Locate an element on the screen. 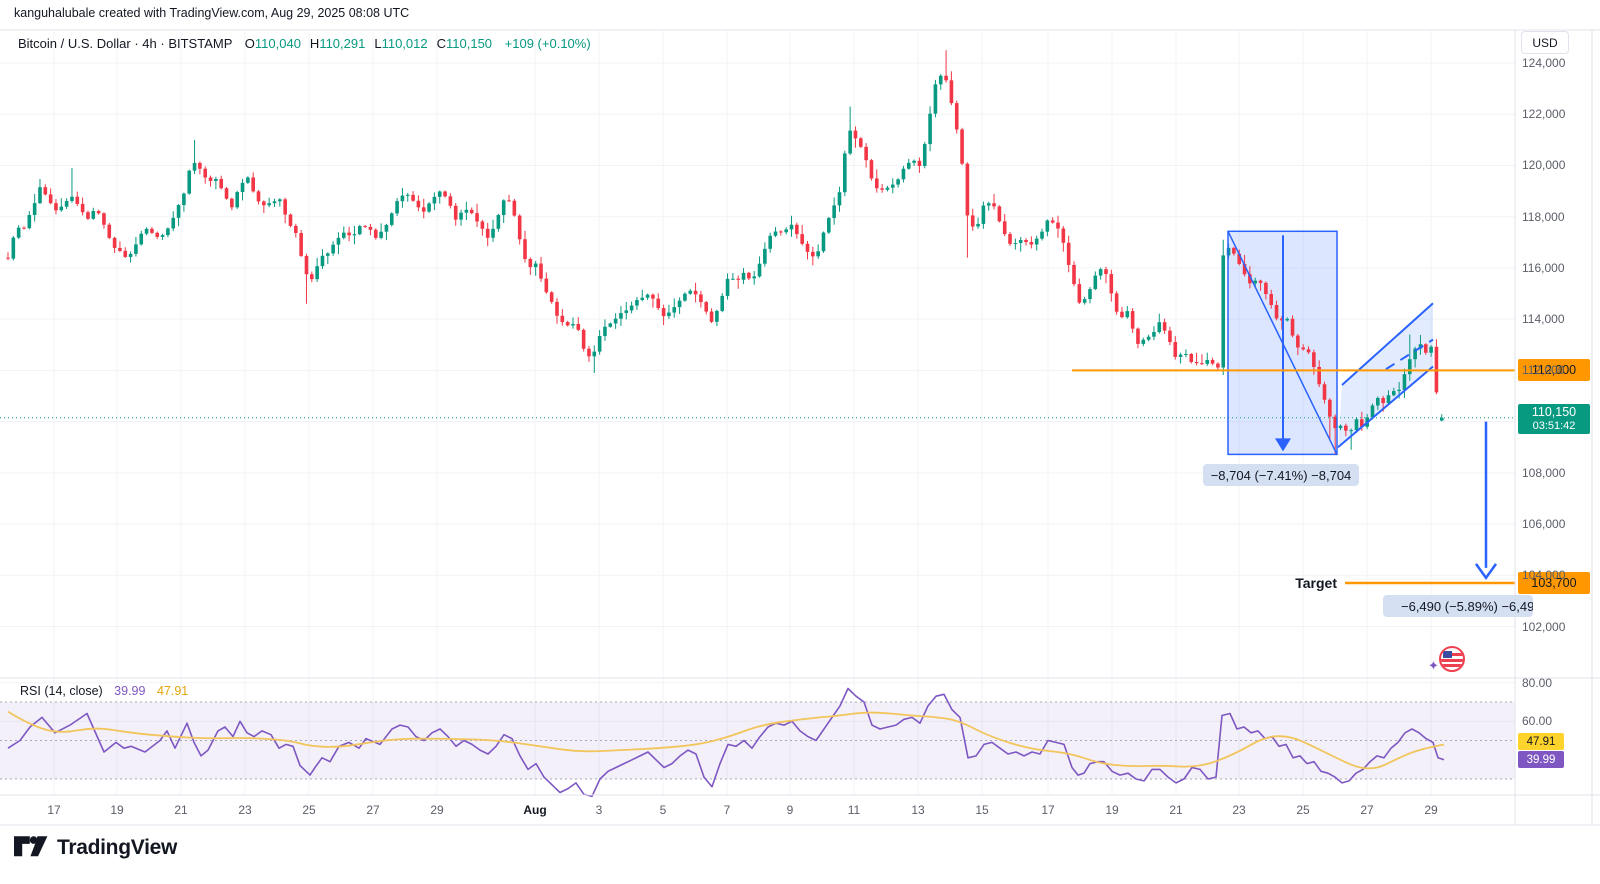 The image size is (1600, 884). change-value: +109 (+0.10%) is located at coordinates (547, 43).